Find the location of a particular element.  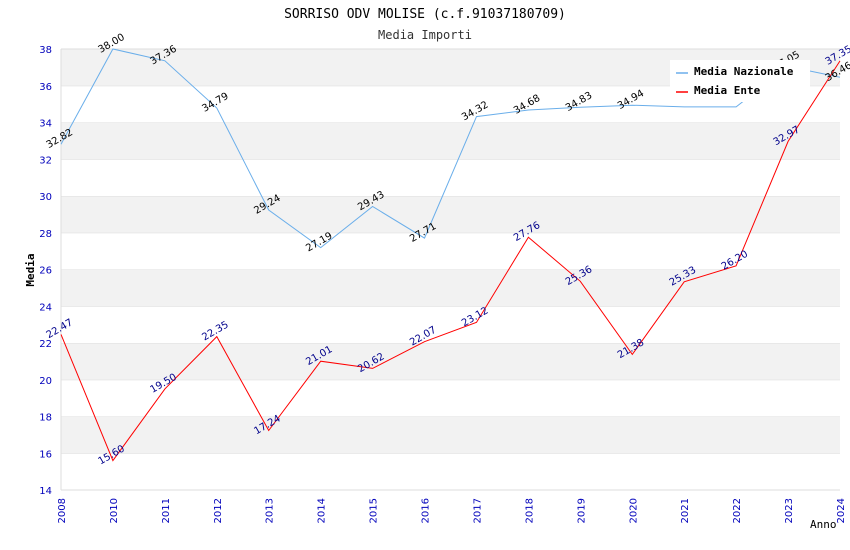

x-tick-label: 2020 is located at coordinates (633, 510).